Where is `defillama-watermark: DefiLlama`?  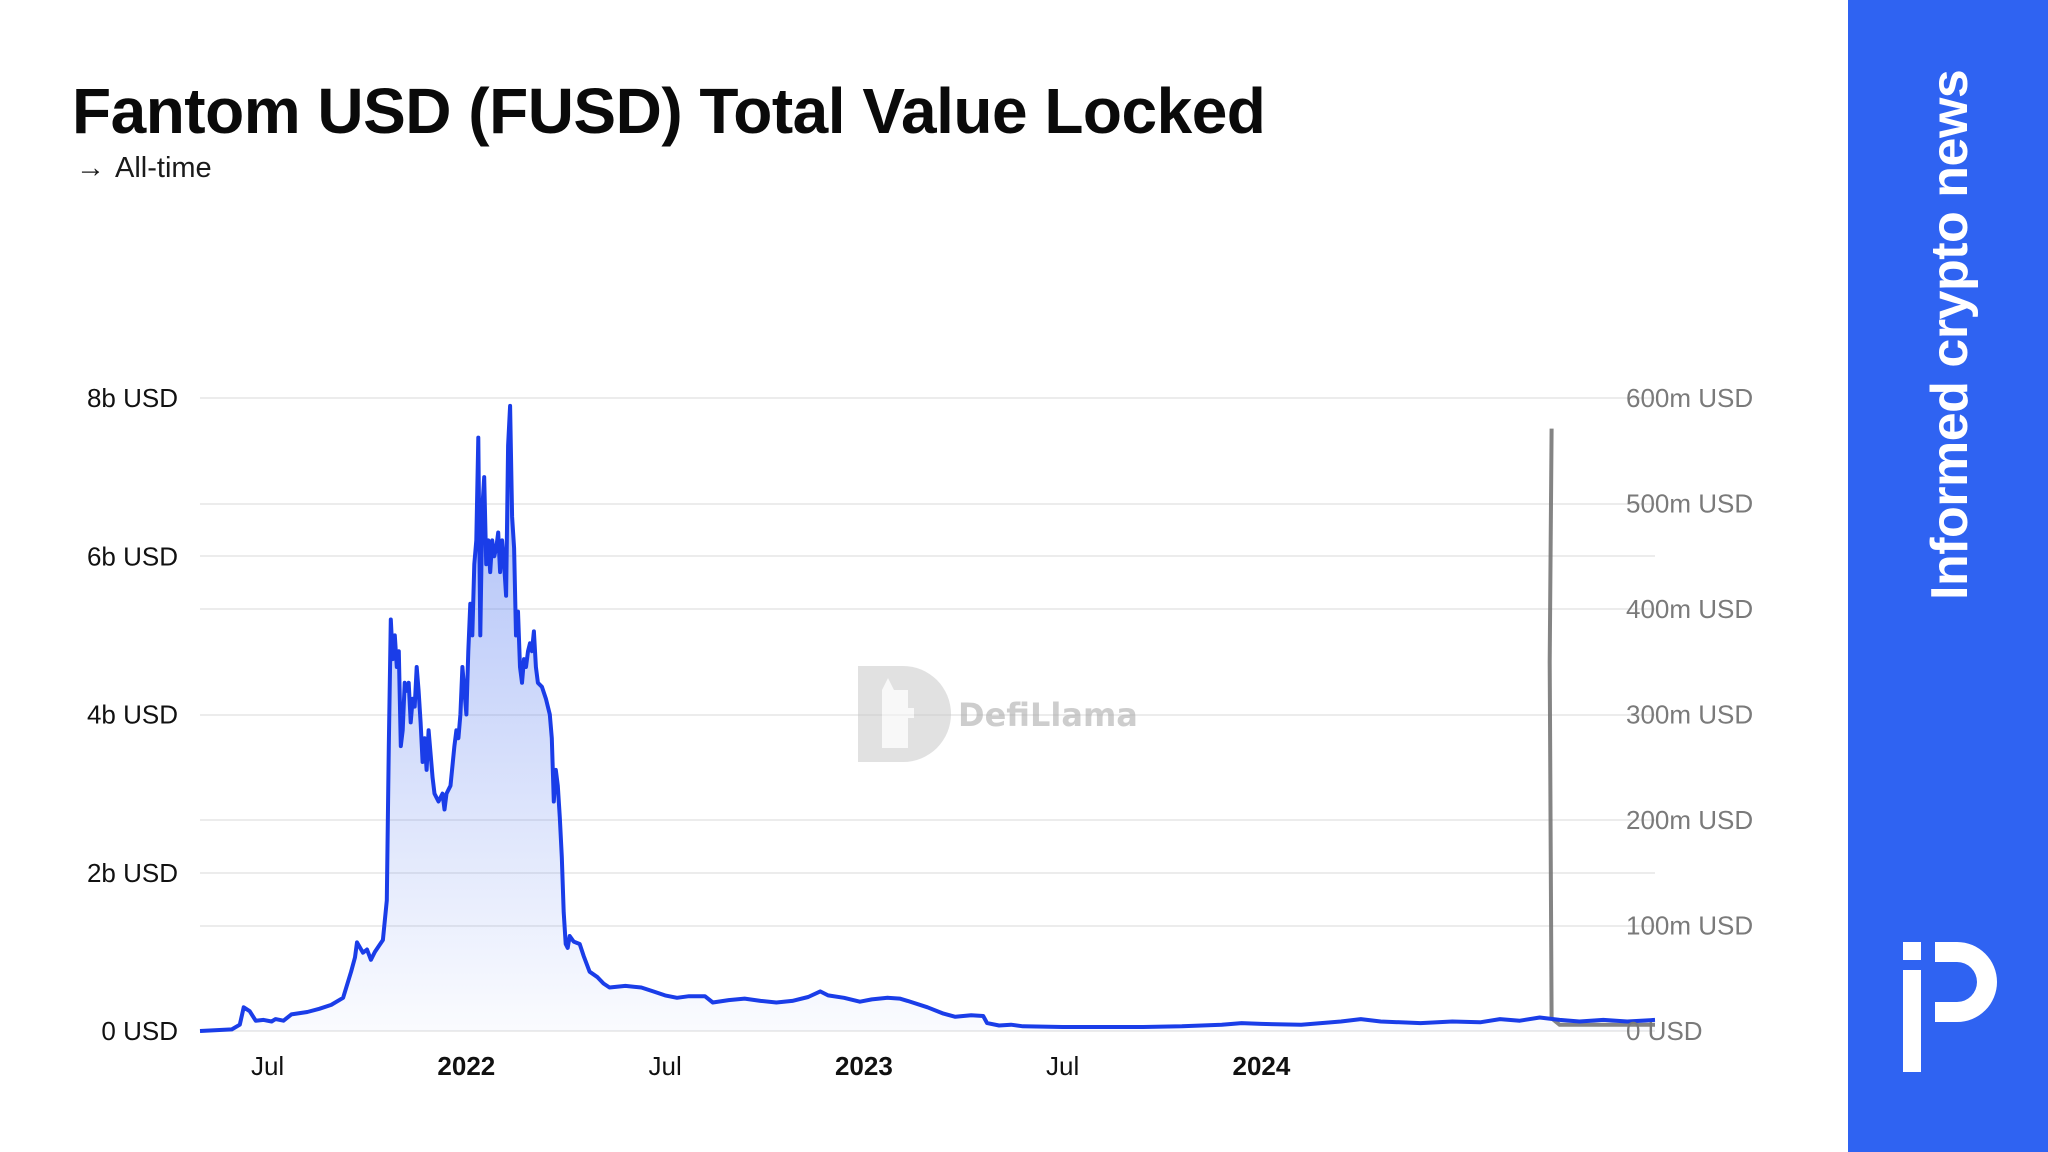 defillama-watermark: DefiLlama is located at coordinates (998, 714).